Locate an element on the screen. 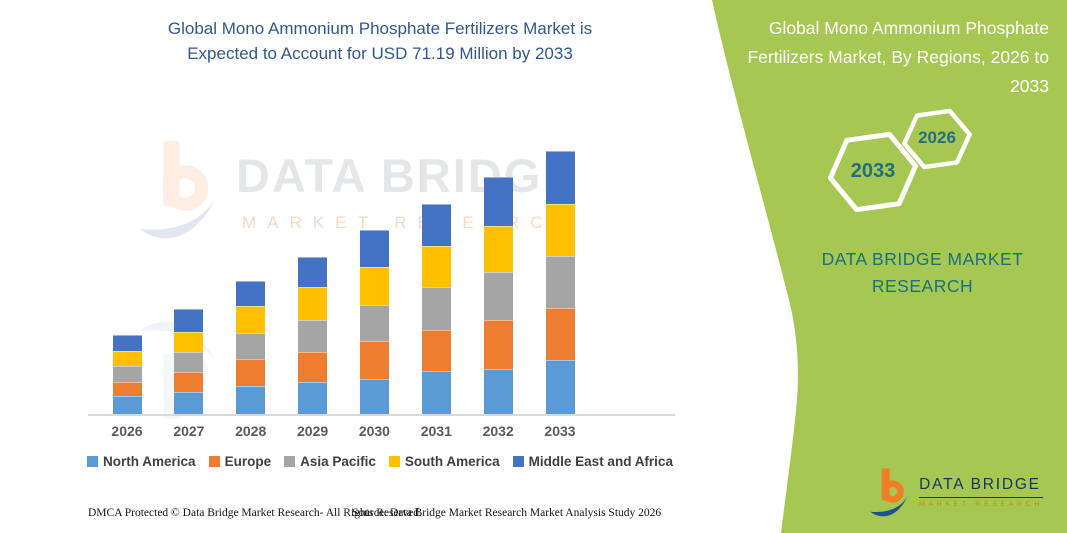 This screenshot has height=533, width=1067. segment-2030-middle-east-and-africa is located at coordinates (374, 248).